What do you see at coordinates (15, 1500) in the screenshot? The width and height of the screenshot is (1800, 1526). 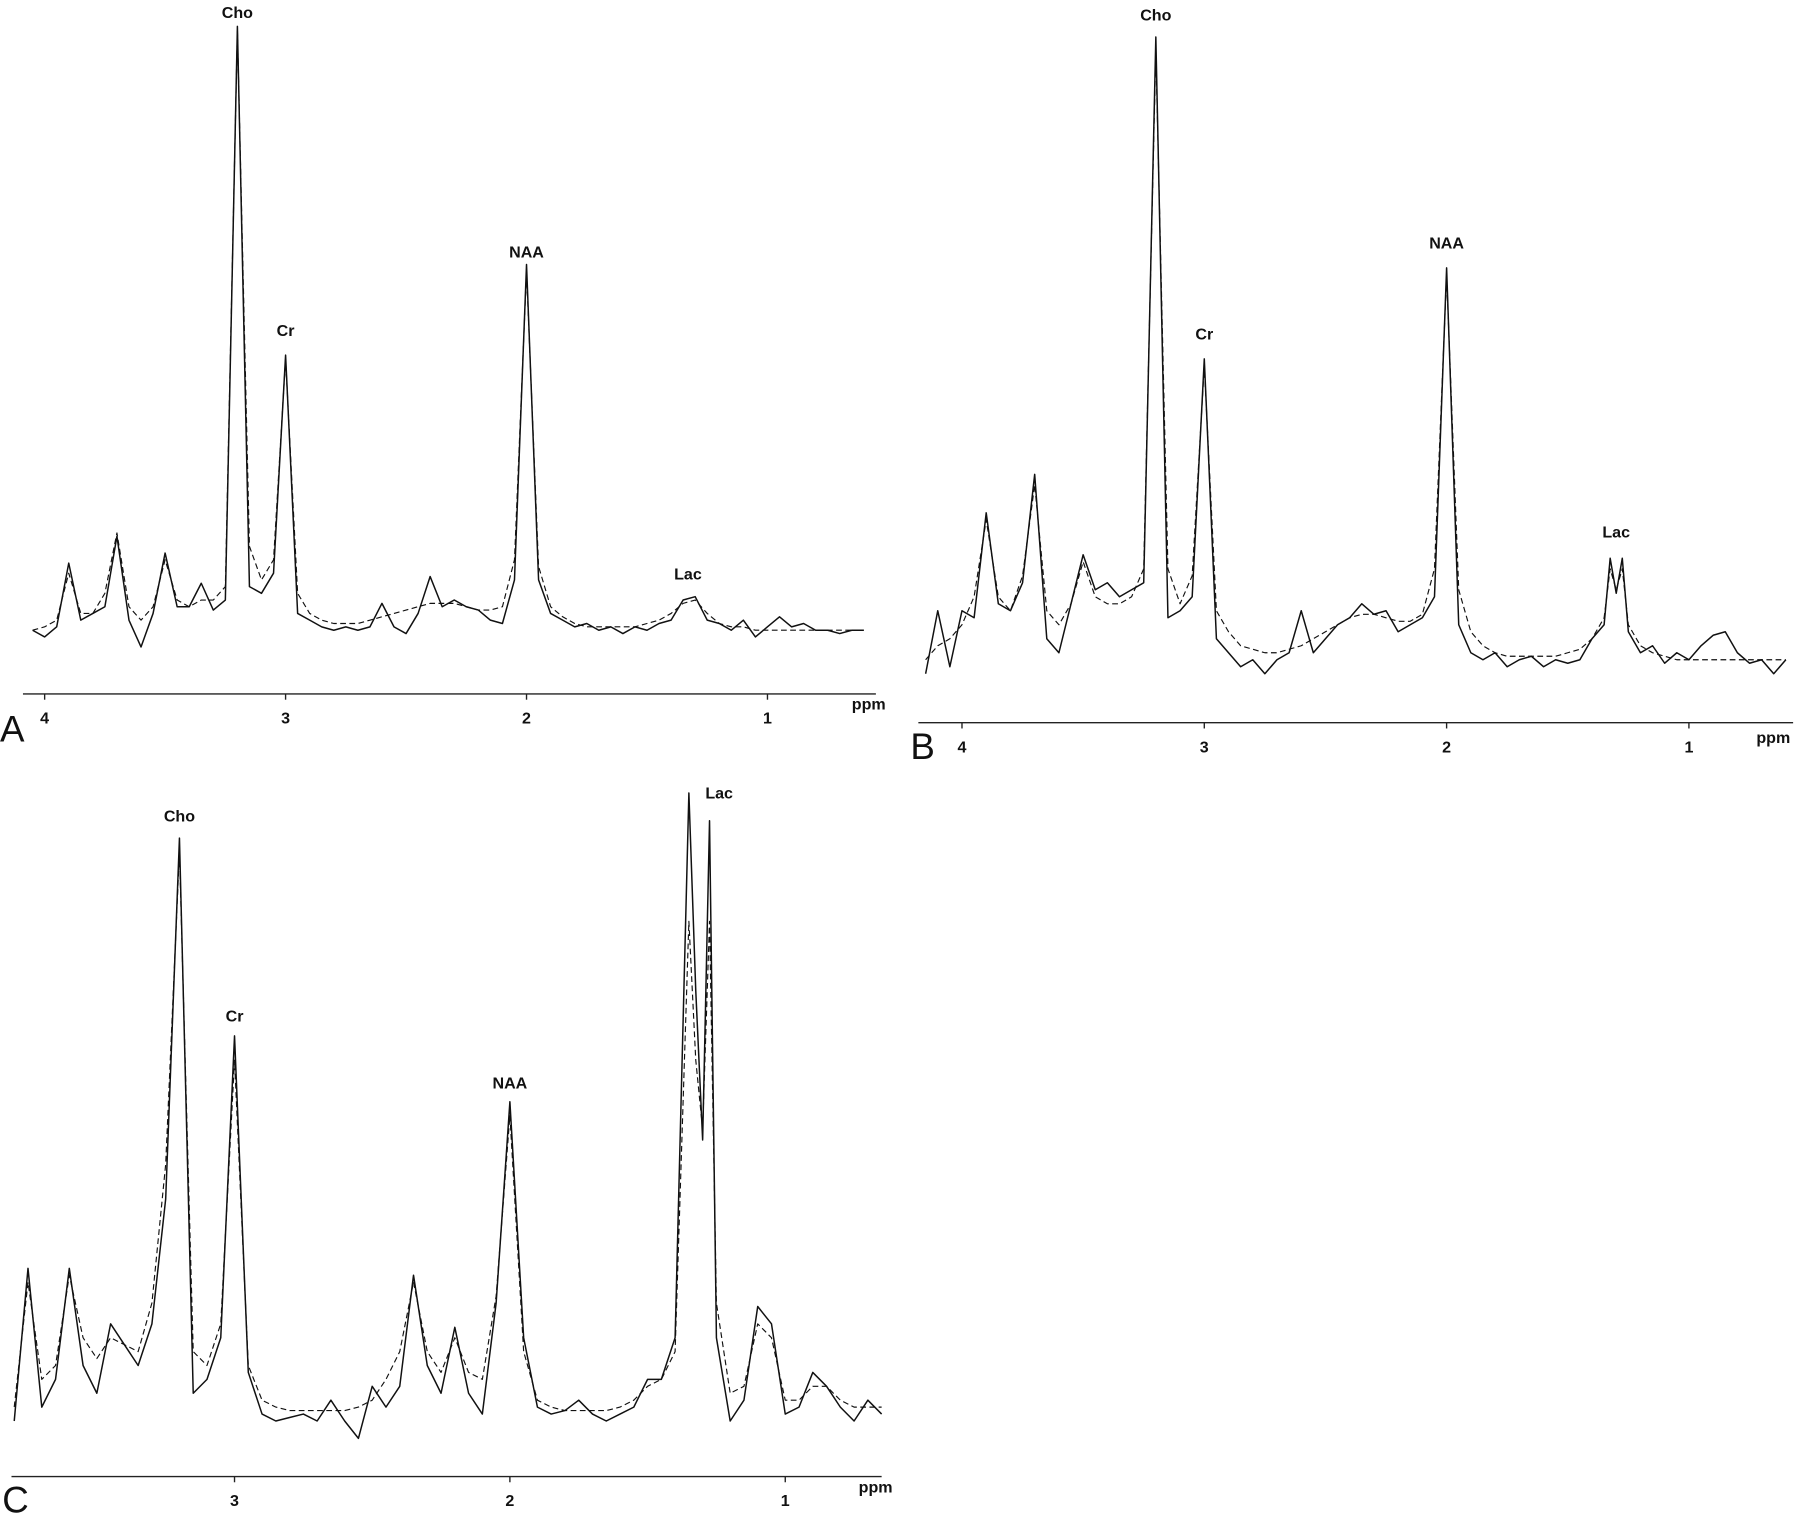 I see `panel-label: C` at bounding box center [15, 1500].